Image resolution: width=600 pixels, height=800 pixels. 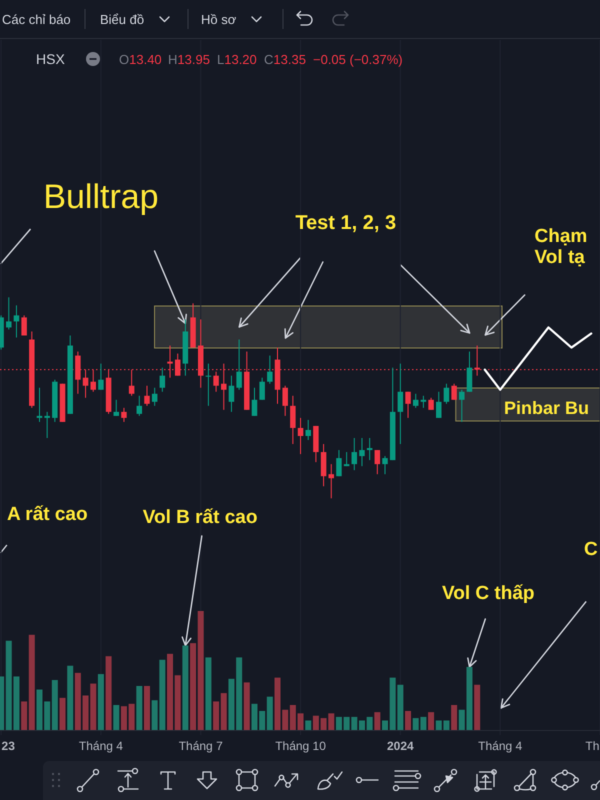 I want to click on x-tick-label: Tháng 10, so click(x=300, y=746).